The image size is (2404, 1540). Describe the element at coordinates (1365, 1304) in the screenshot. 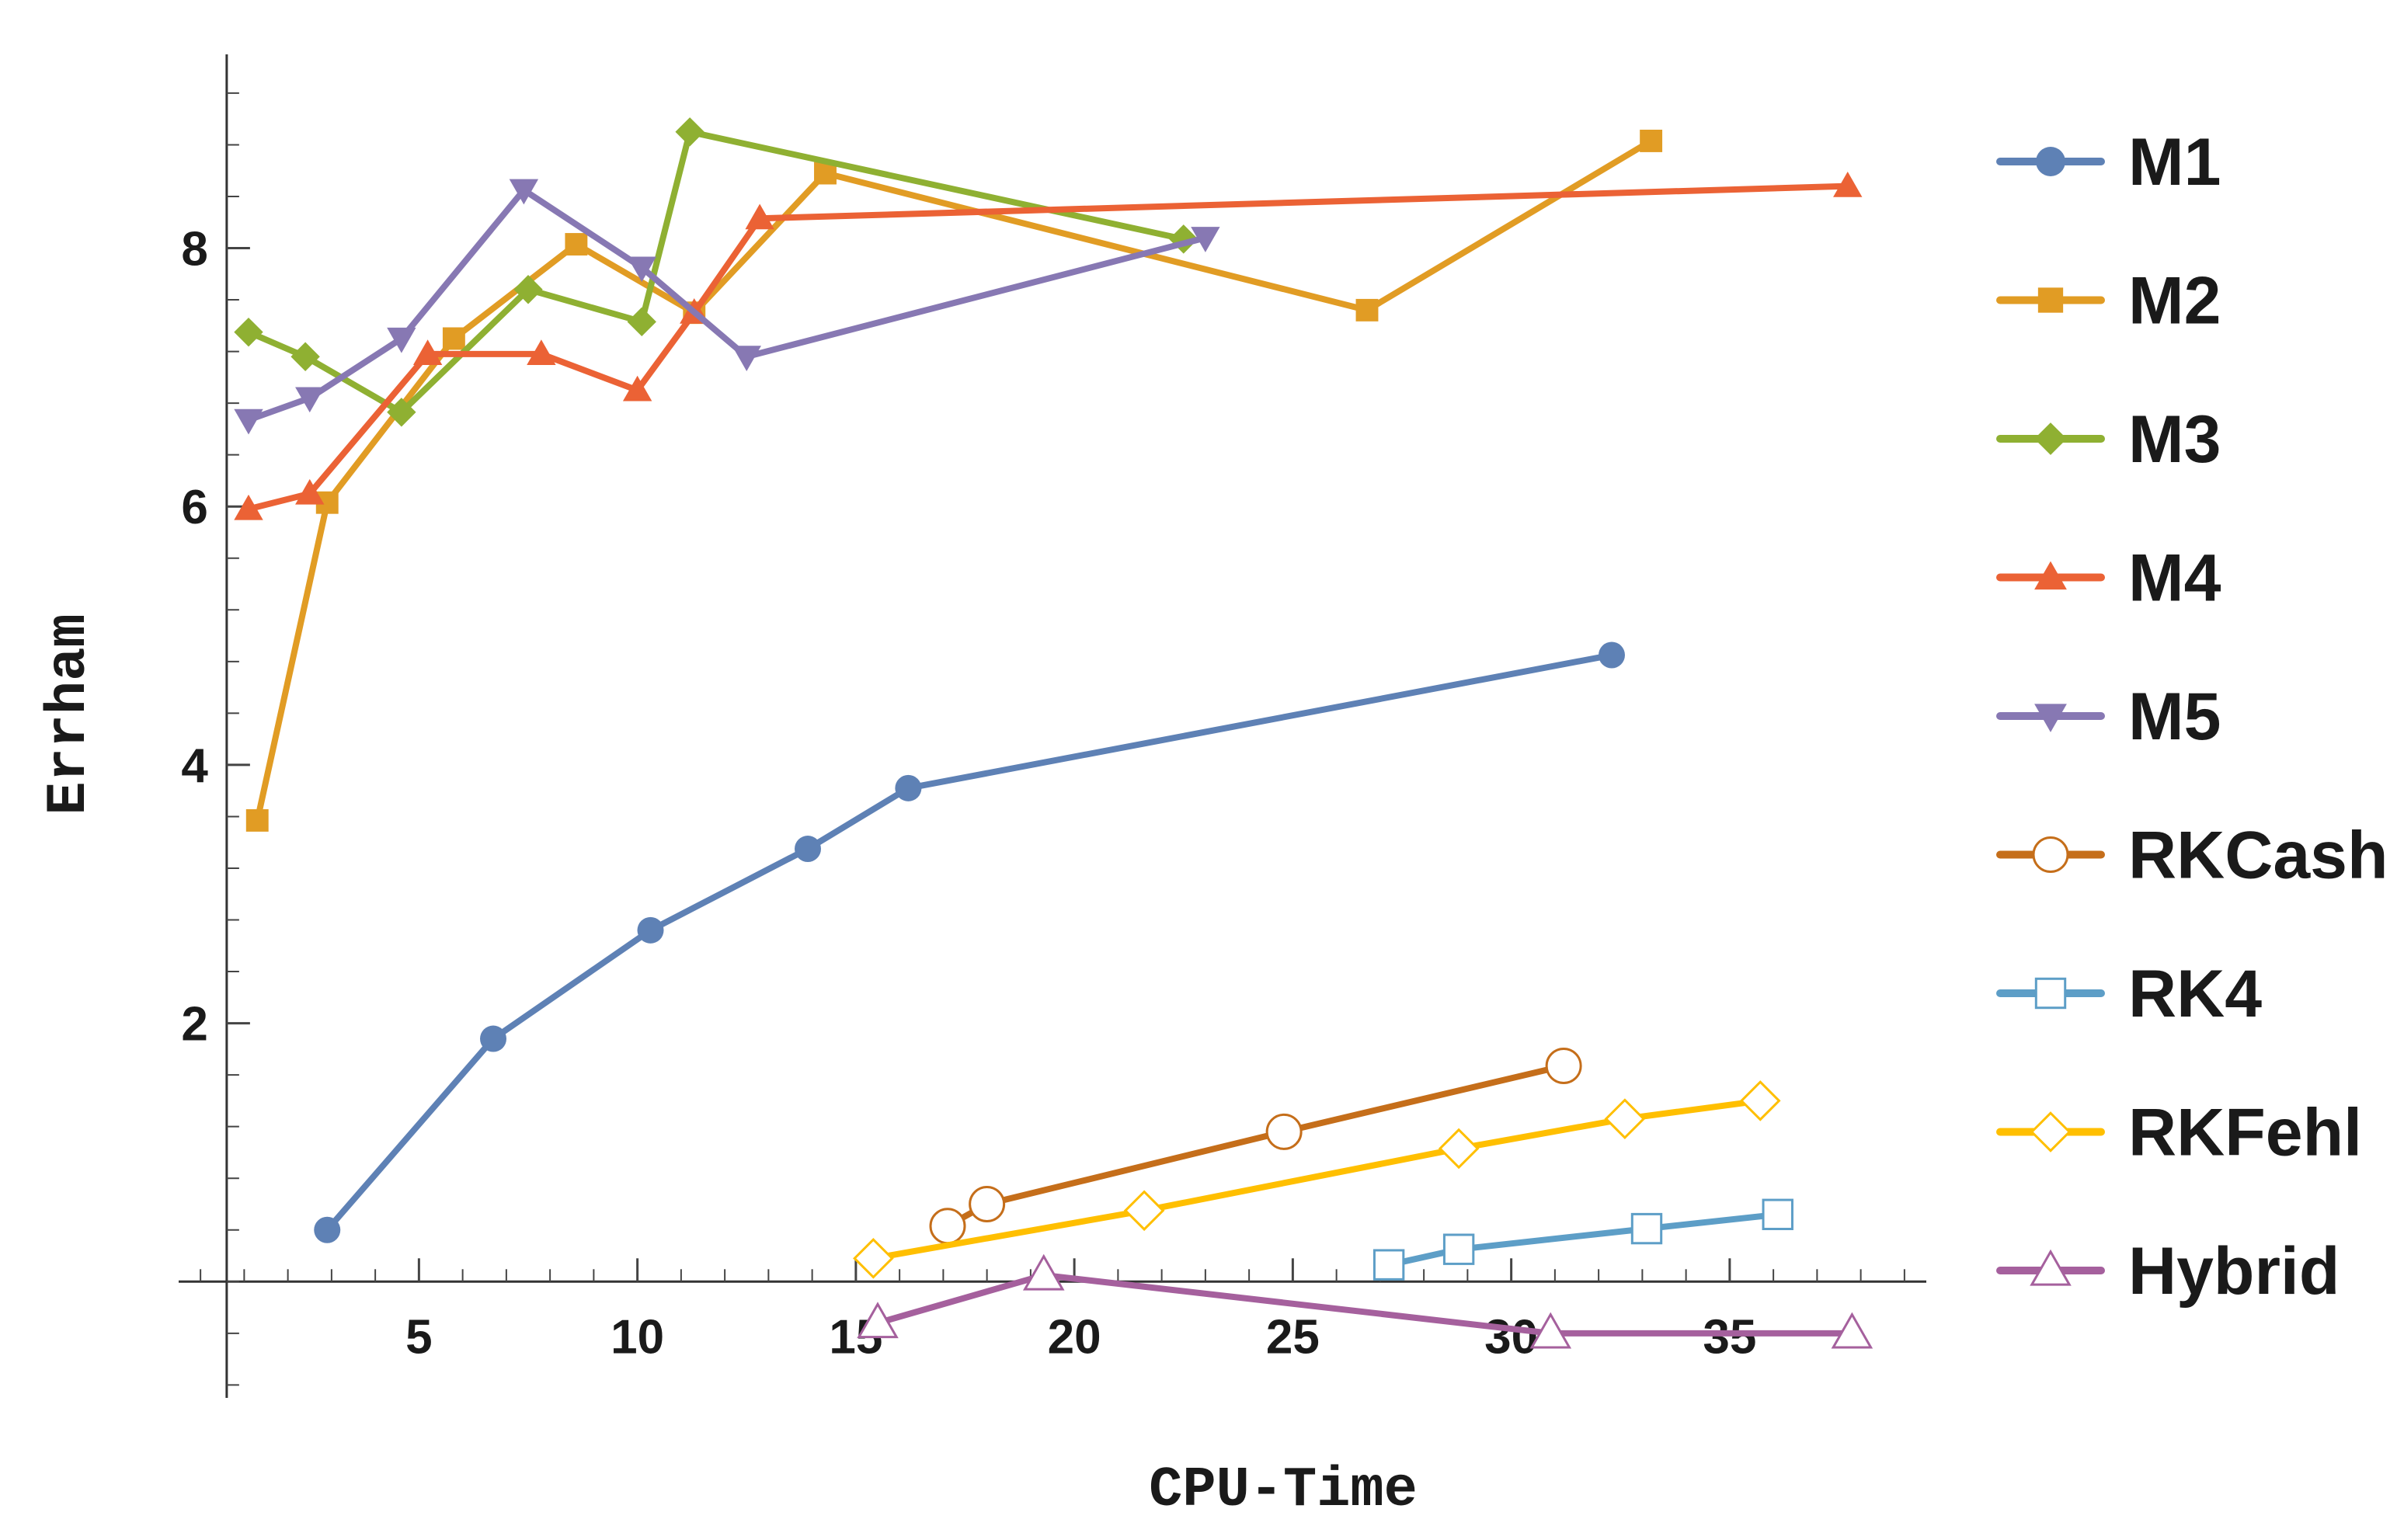

I see `series-line-hybrid` at that location.